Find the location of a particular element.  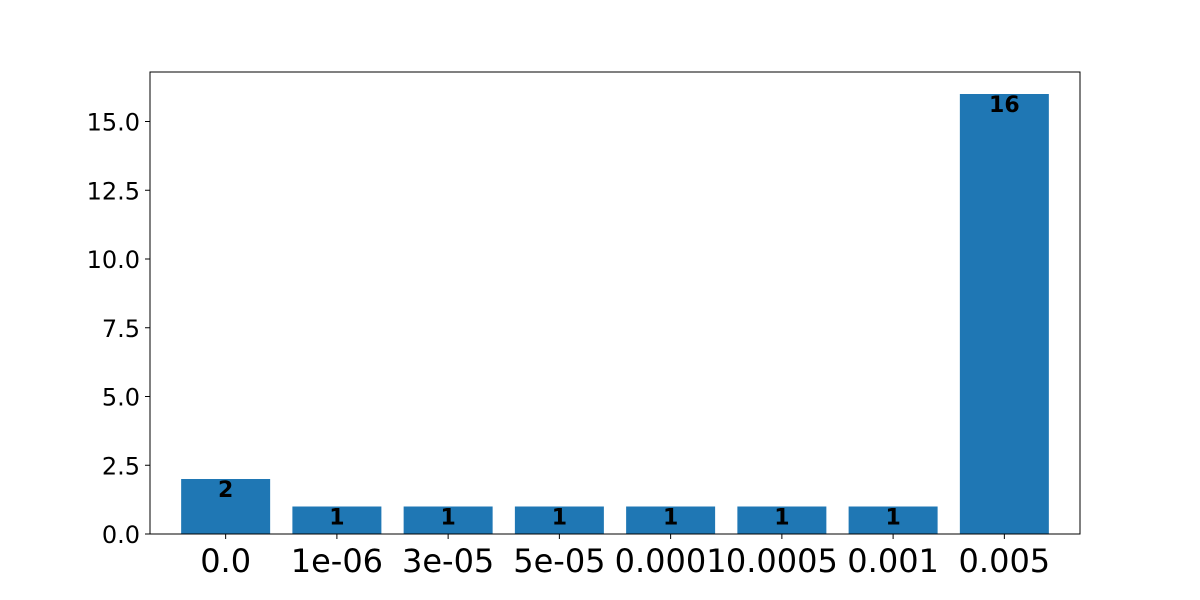

x-tick-label: 0.001 is located at coordinates (893, 561).